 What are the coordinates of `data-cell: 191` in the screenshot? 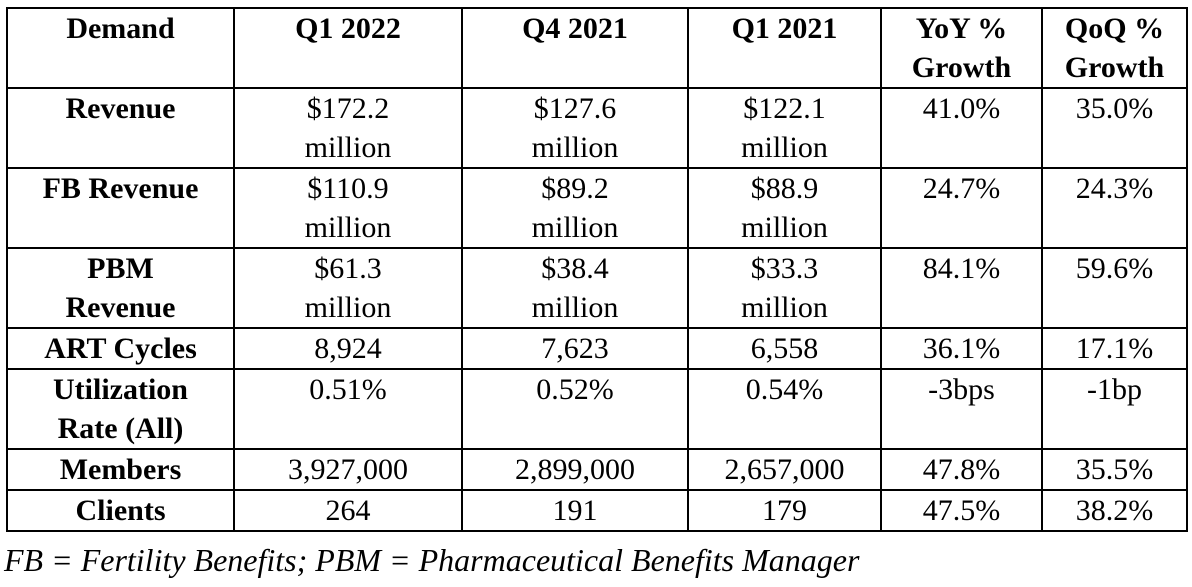 It's located at (575, 510).